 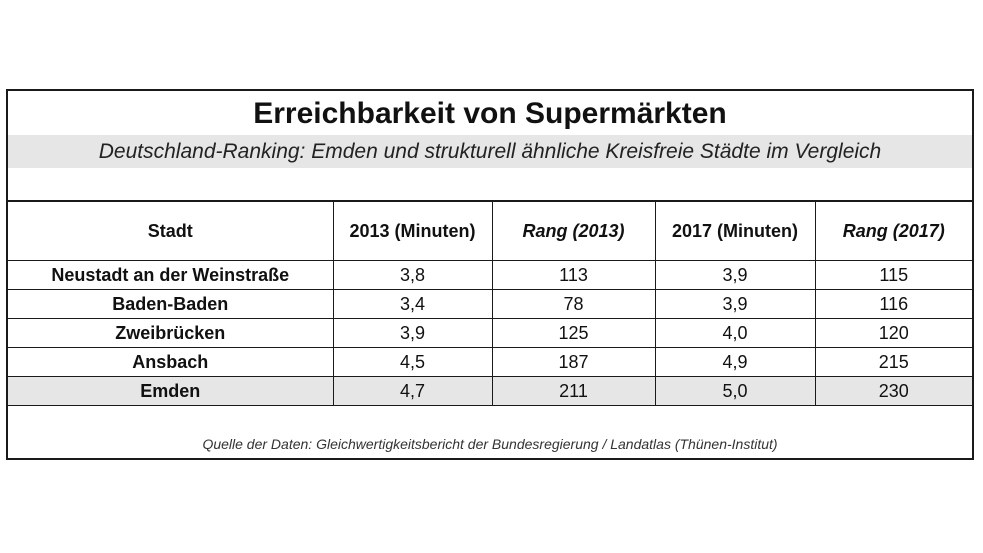 What do you see at coordinates (412, 304) in the screenshot?
I see `cell-minutes-2013: 3,4` at bounding box center [412, 304].